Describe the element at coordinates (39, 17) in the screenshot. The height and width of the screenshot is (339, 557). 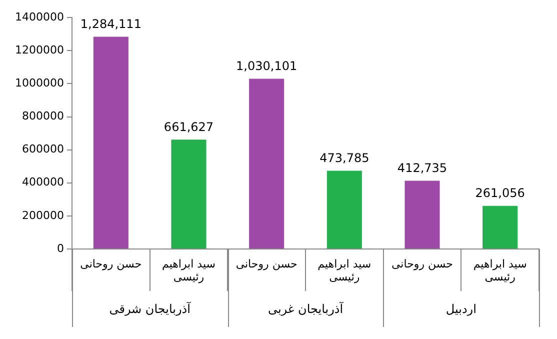
I see `y-tick-label: 1400000` at that location.